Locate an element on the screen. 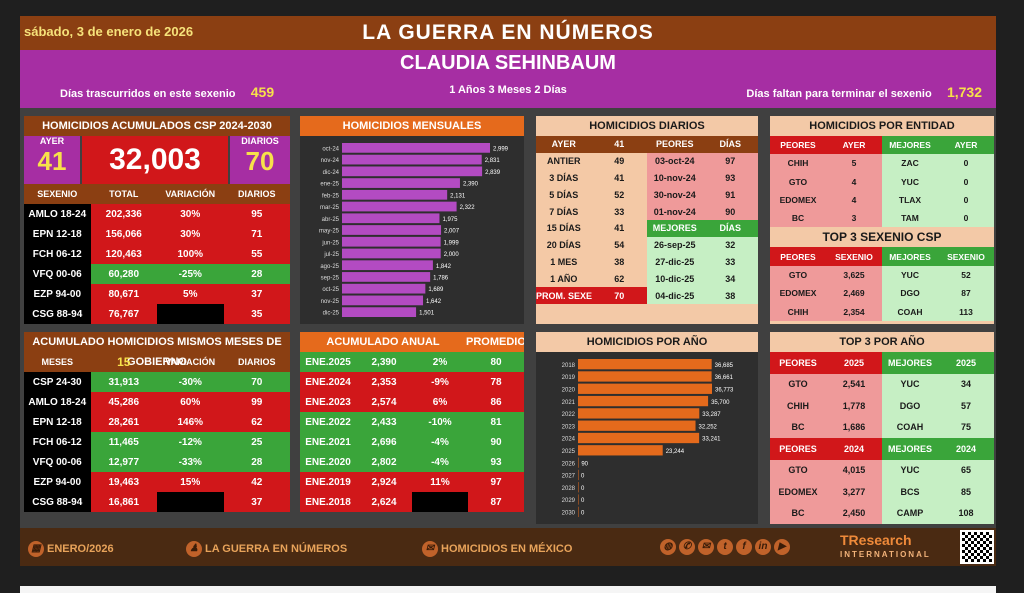  cell: 86 is located at coordinates (496, 402).